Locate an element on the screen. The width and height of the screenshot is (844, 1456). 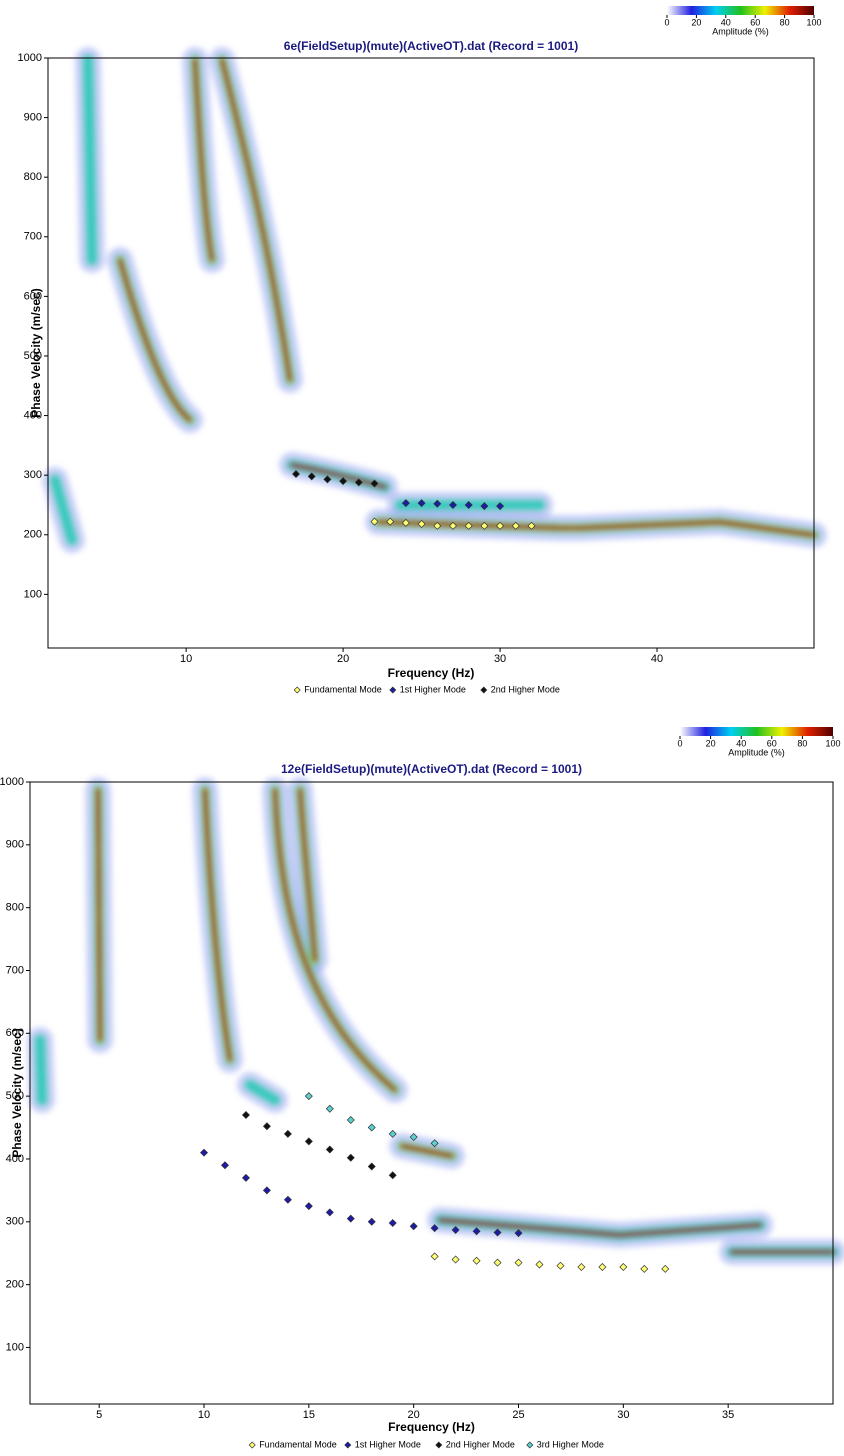
x-tick-label: 25 is located at coordinates (518, 1415).